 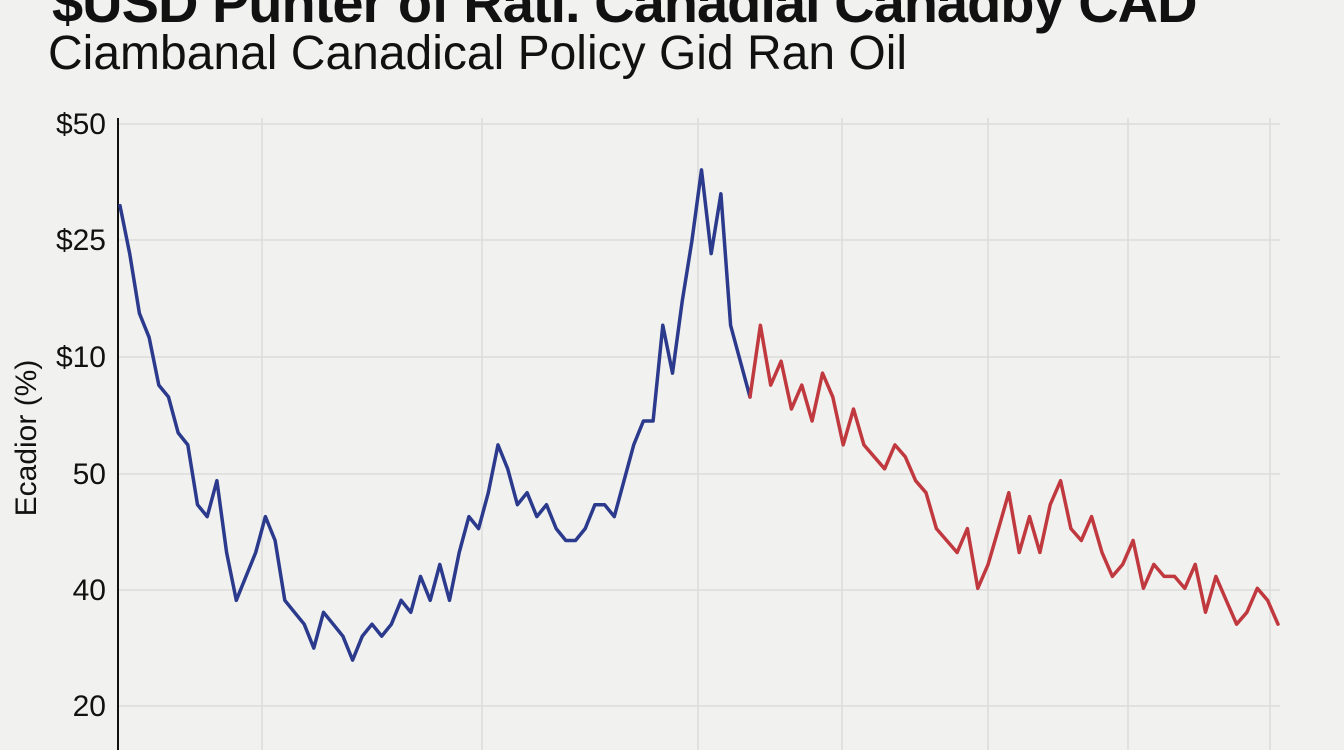 I want to click on y-tick-label: 50, so click(x=89, y=474).